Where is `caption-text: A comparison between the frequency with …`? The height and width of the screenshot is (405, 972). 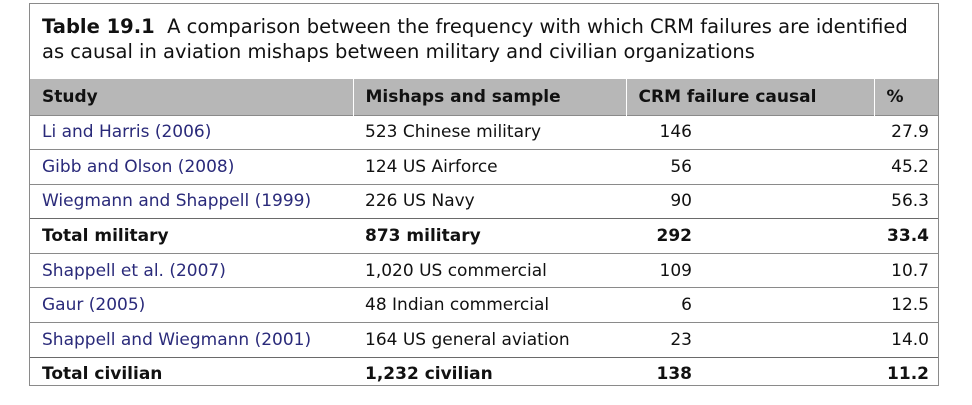 caption-text: A comparison between the frequency with … is located at coordinates (475, 39).